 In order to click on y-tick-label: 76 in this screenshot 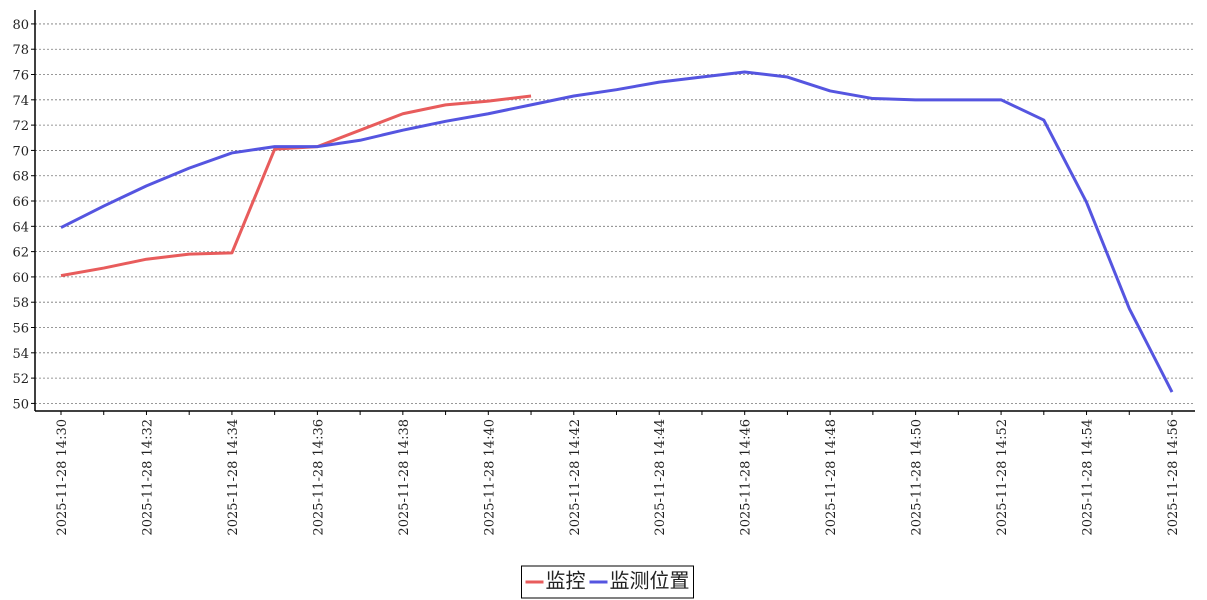, I will do `click(20, 76)`.